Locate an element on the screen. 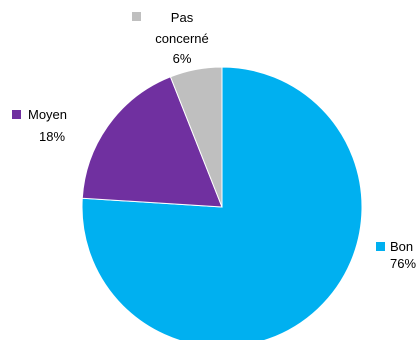  legend-key-moyen is located at coordinates (16, 114).